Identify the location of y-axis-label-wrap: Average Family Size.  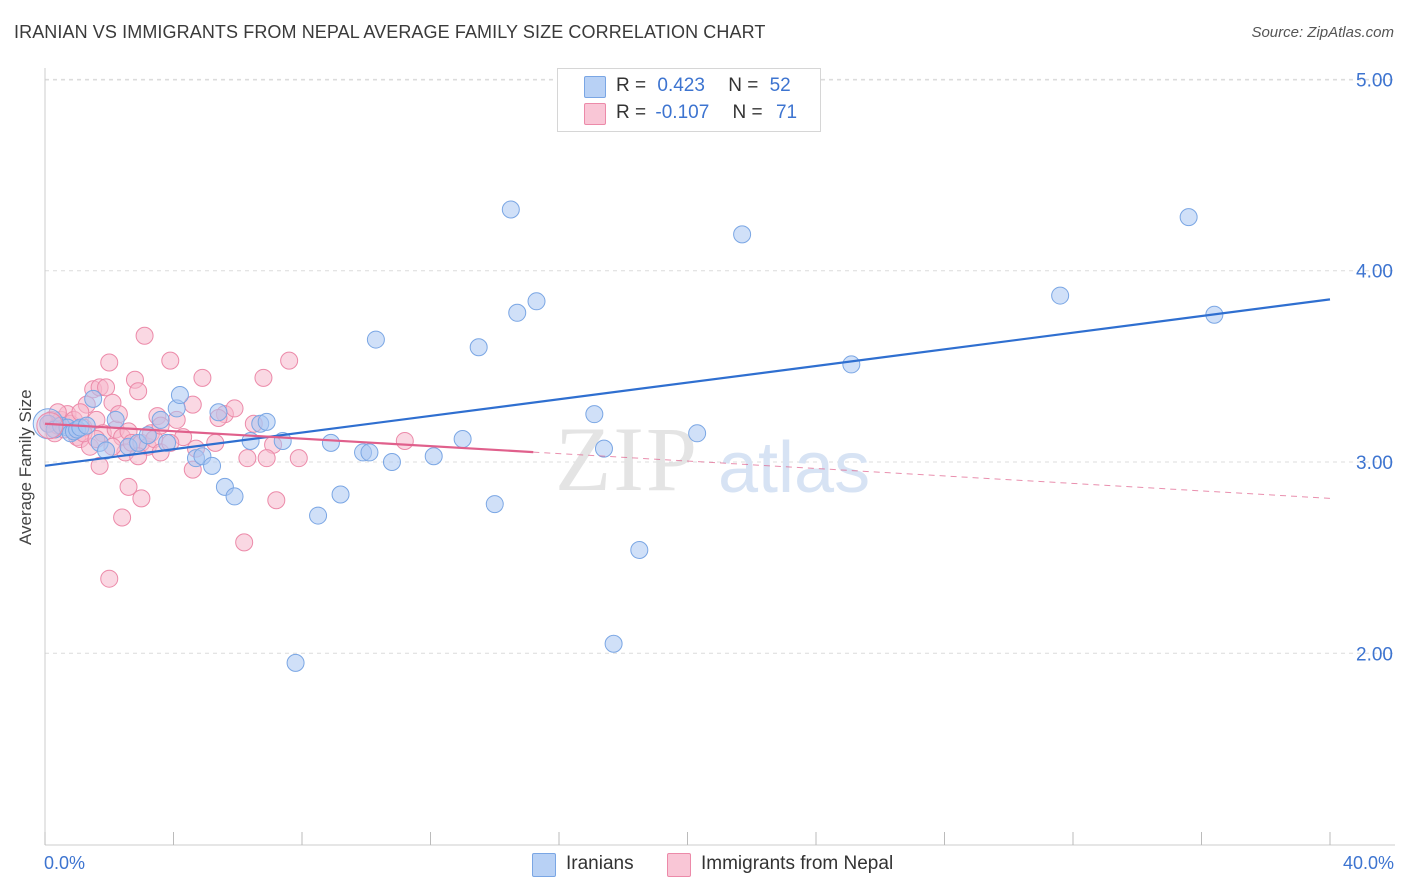
(28, 440).